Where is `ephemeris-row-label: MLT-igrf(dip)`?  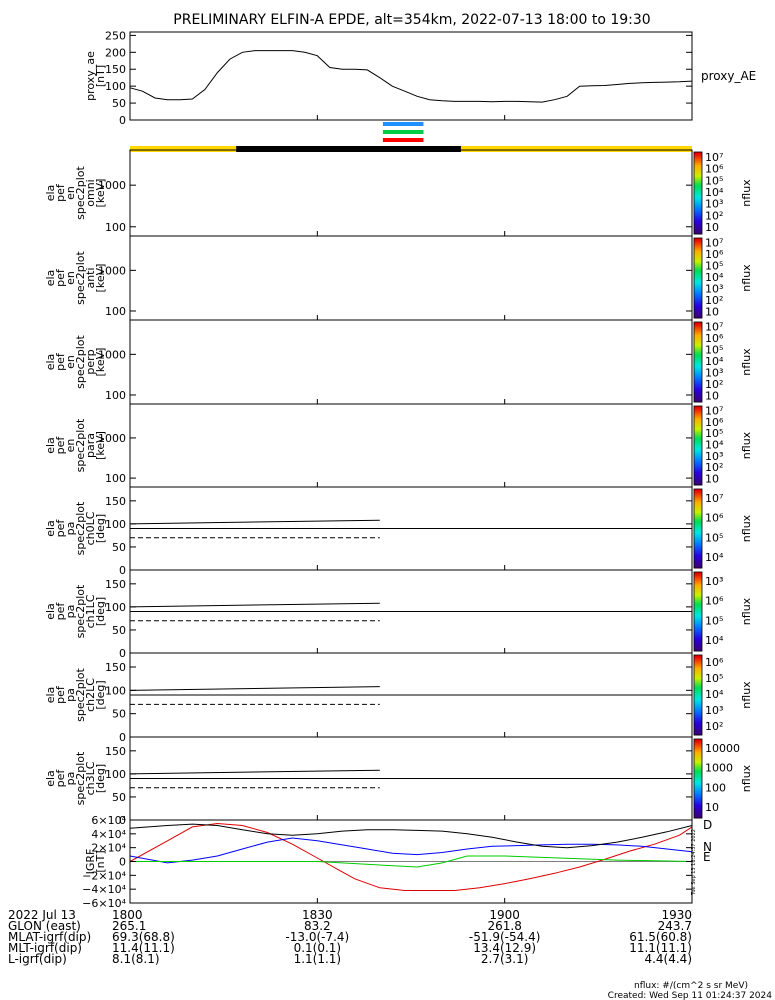
ephemeris-row-label: MLT-igrf(dip) is located at coordinates (45, 948).